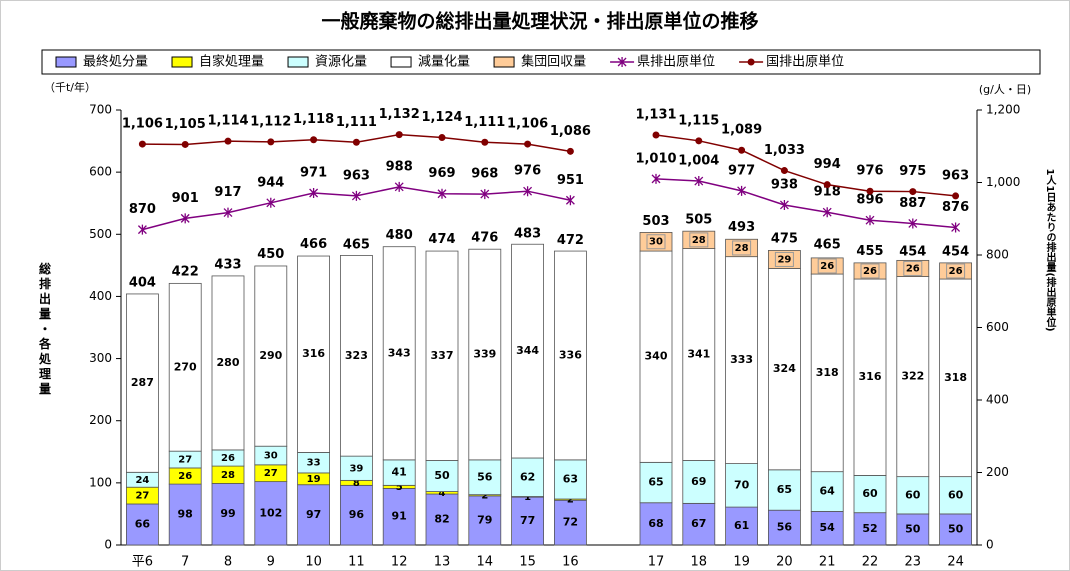 The height and width of the screenshot is (571, 1070). What do you see at coordinates (805, 62) in the screenshot?
I see `legend-label: 国排出原単位` at bounding box center [805, 62].